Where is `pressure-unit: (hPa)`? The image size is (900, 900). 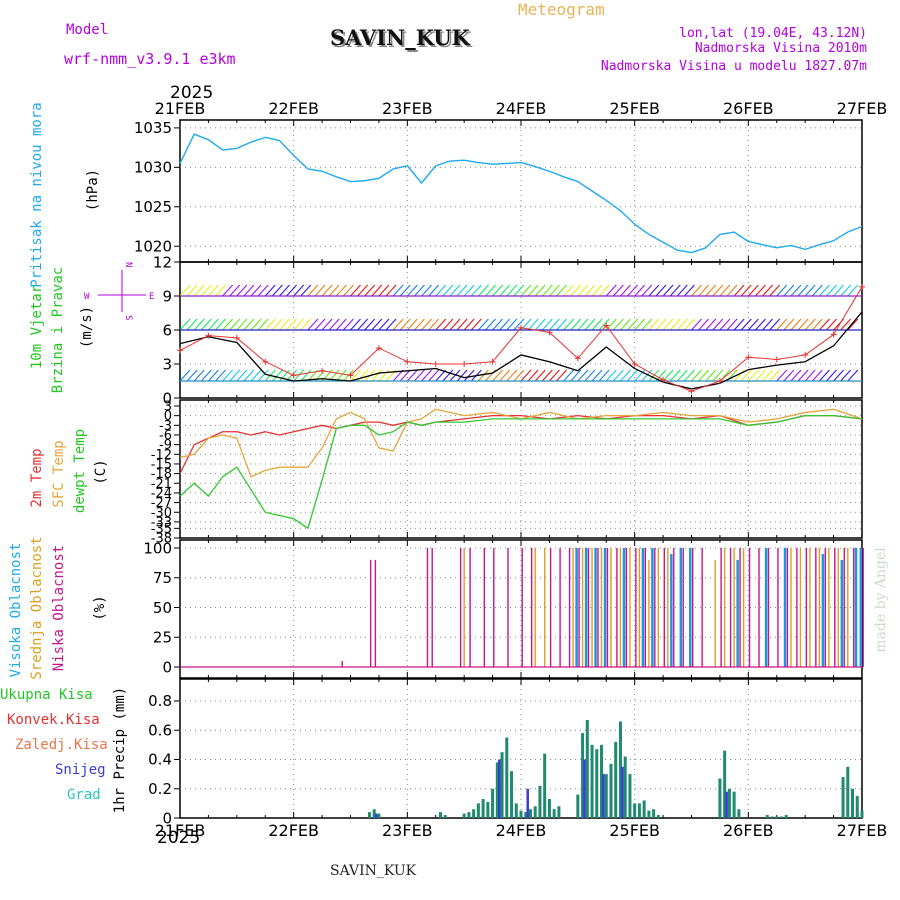
pressure-unit: (hPa) is located at coordinates (93, 190).